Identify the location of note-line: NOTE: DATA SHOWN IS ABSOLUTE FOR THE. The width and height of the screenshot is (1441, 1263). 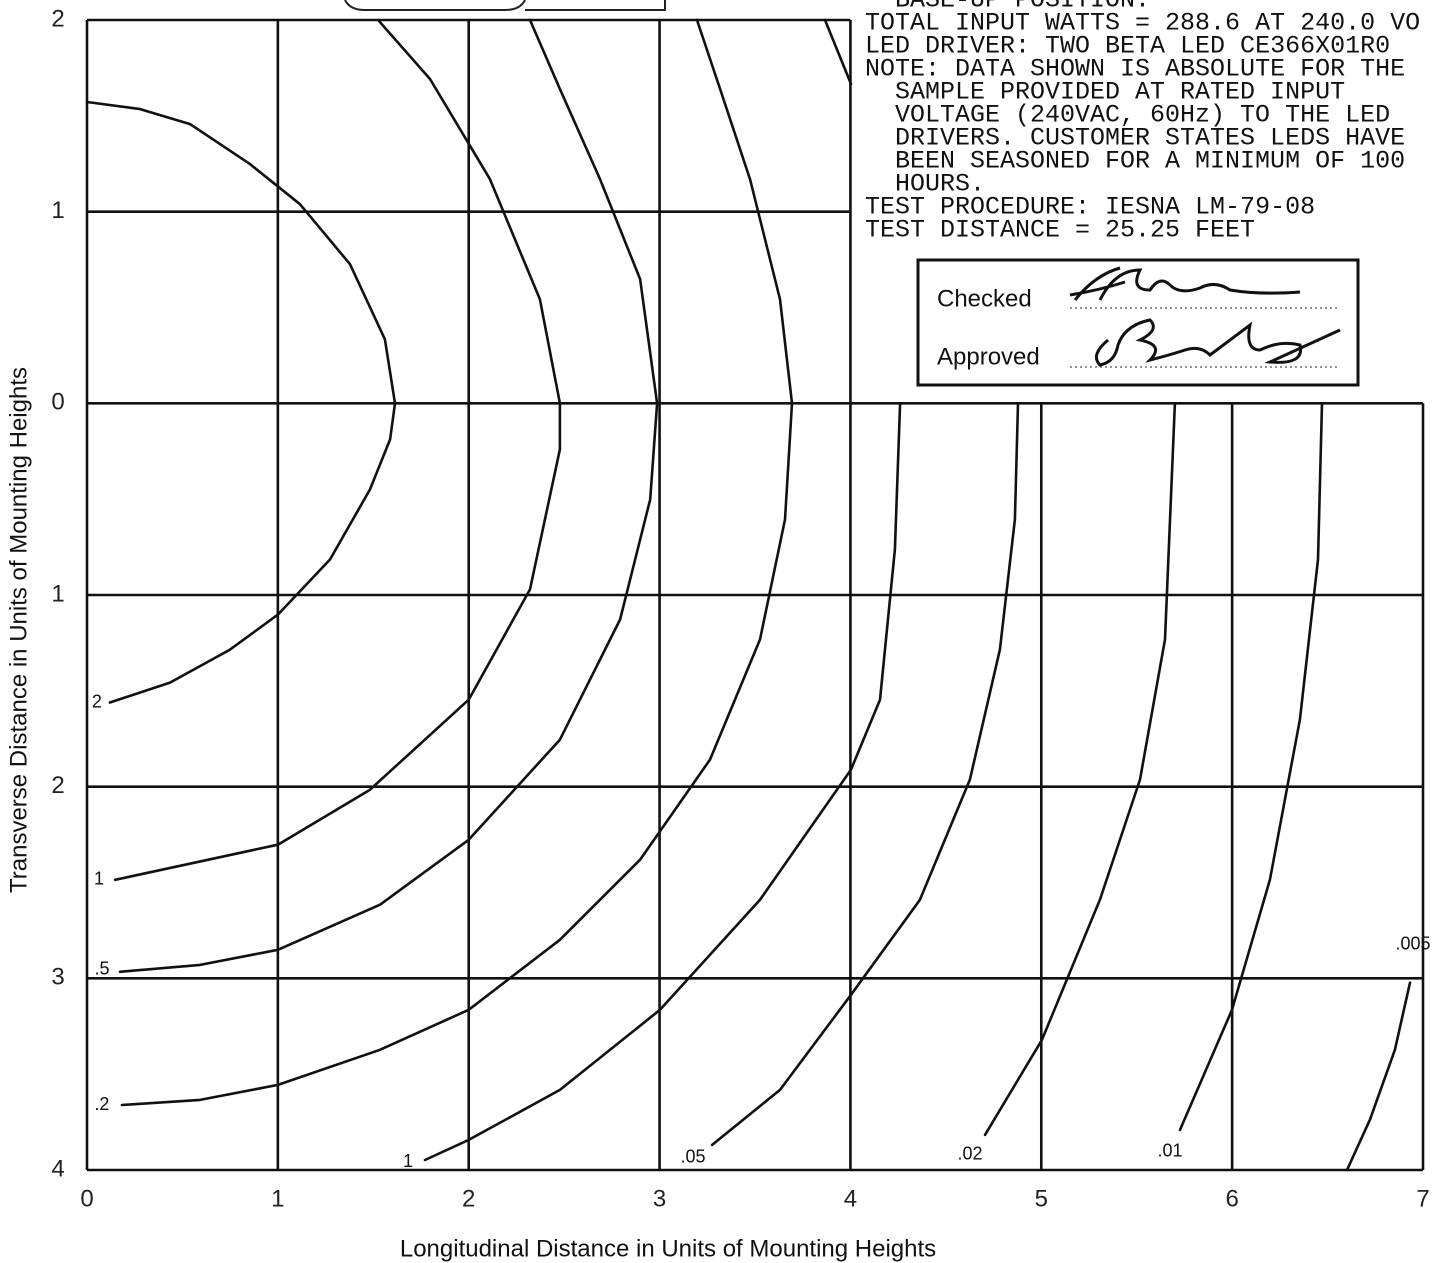
(1135, 69).